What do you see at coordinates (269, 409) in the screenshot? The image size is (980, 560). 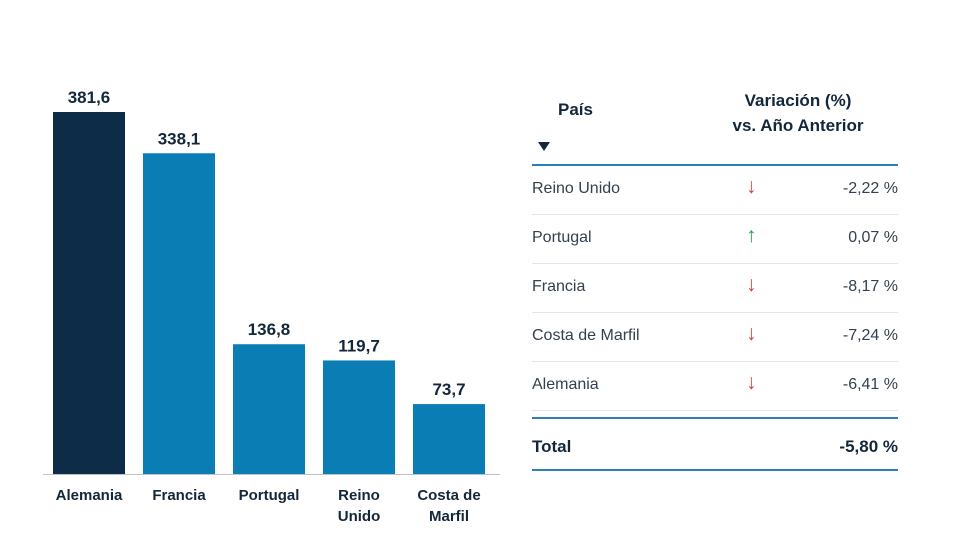 I see `bar-portugal` at bounding box center [269, 409].